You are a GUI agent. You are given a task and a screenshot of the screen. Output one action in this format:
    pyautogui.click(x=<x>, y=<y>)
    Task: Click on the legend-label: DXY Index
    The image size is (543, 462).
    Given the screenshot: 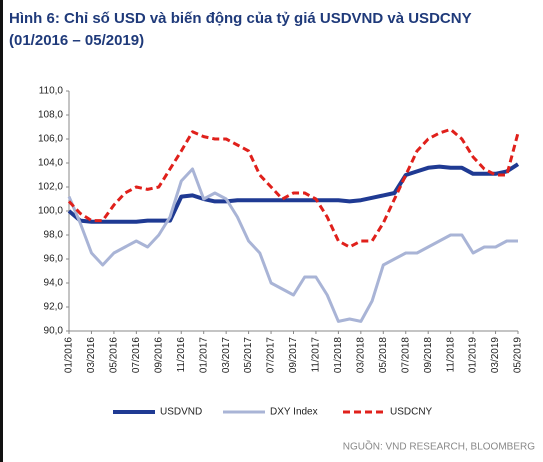 What is the action you would take?
    pyautogui.click(x=294, y=412)
    